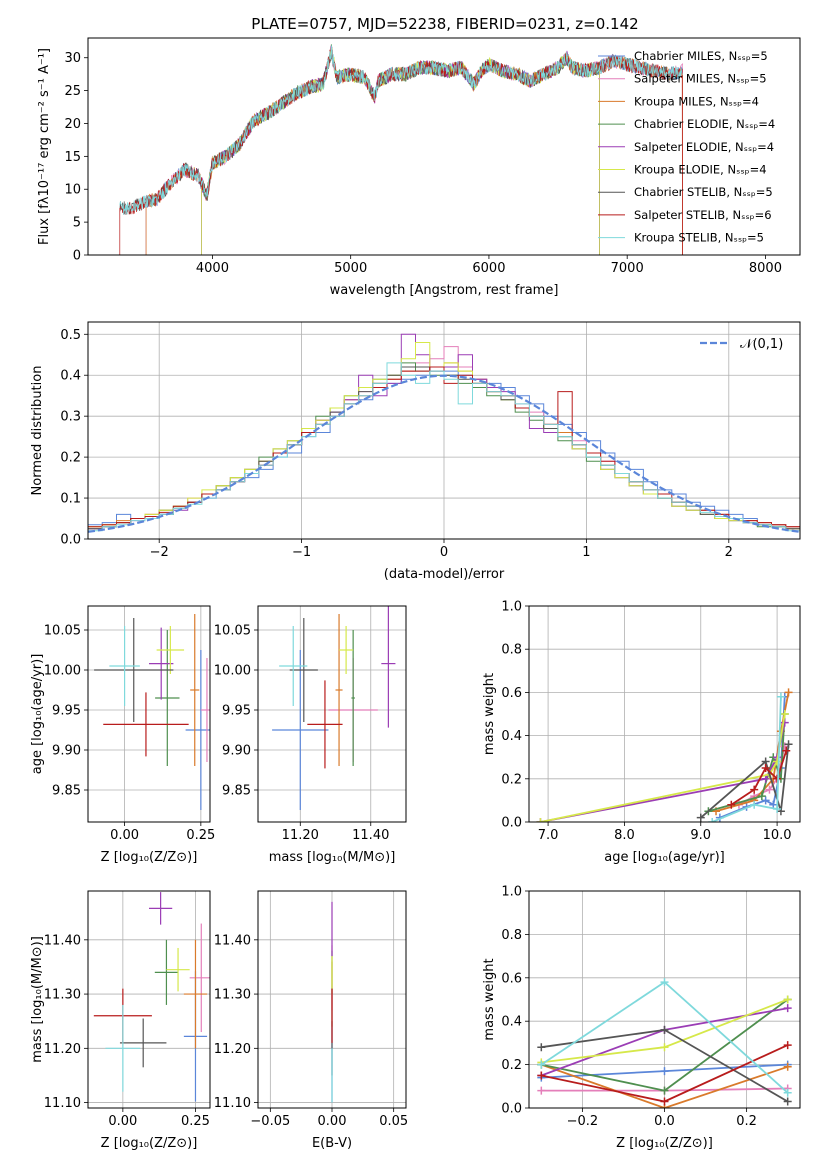 The image size is (819, 1170). Describe the element at coordinates (44, 146) in the screenshot. I see `y-axis-label: Flux [fλ10⁻¹⁷ erg cm⁻² s⁻¹ A⁻¹]` at that location.